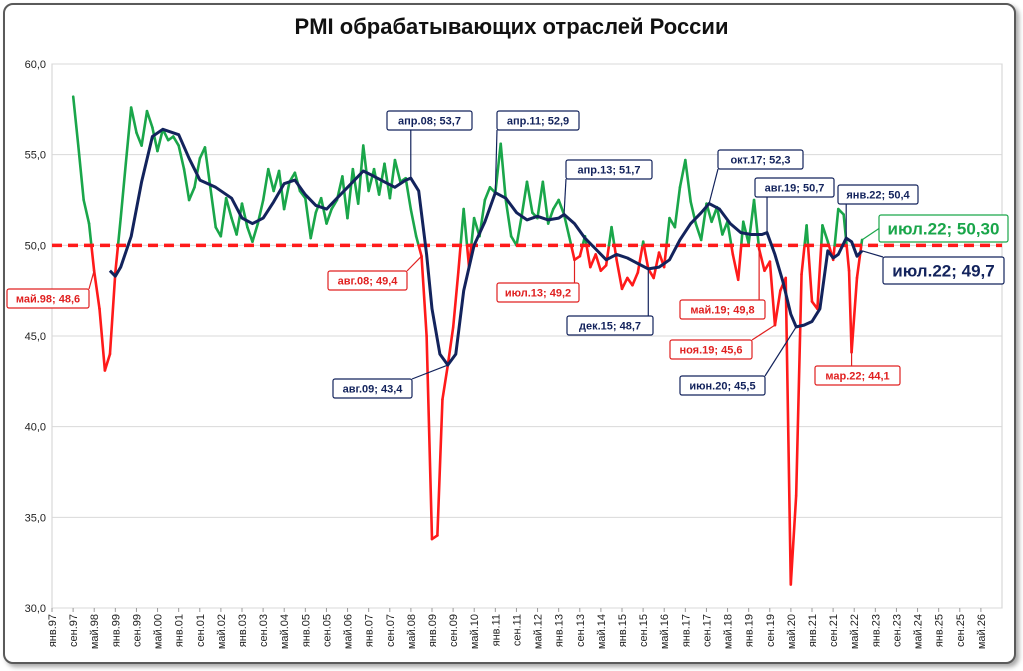 Image resolution: width=1023 pixels, height=671 pixels. Describe the element at coordinates (795, 188) in the screenshot. I see `annotation-label: авг.19; 50,7` at that location.